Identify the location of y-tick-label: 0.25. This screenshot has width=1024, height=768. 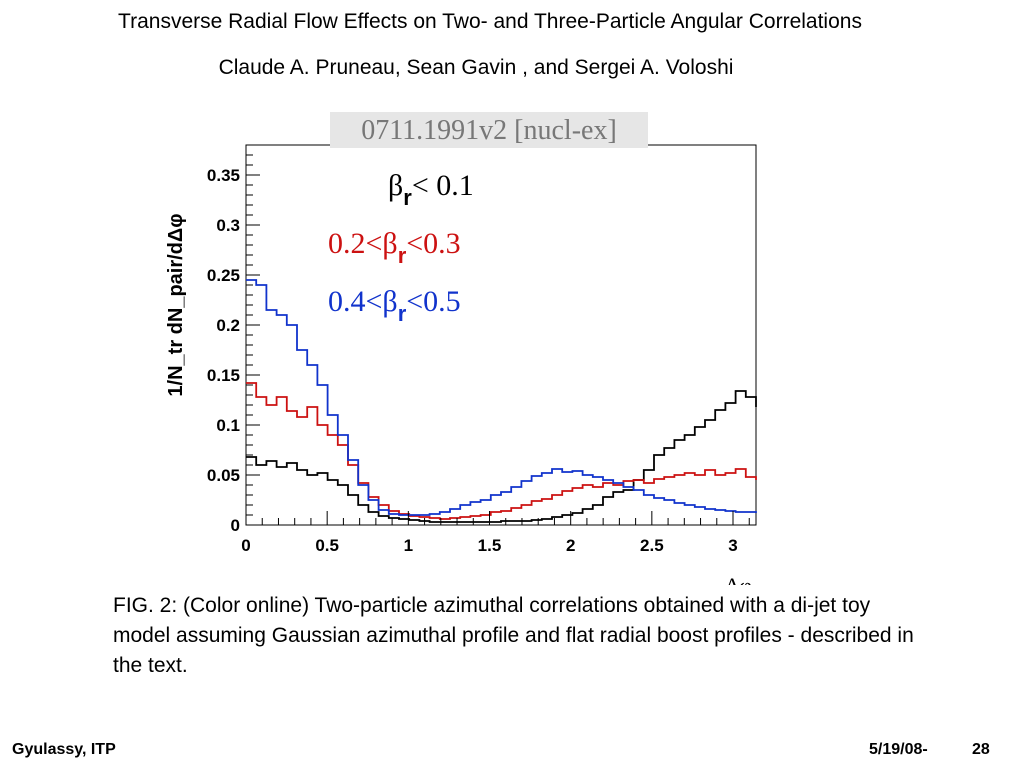
(223, 275).